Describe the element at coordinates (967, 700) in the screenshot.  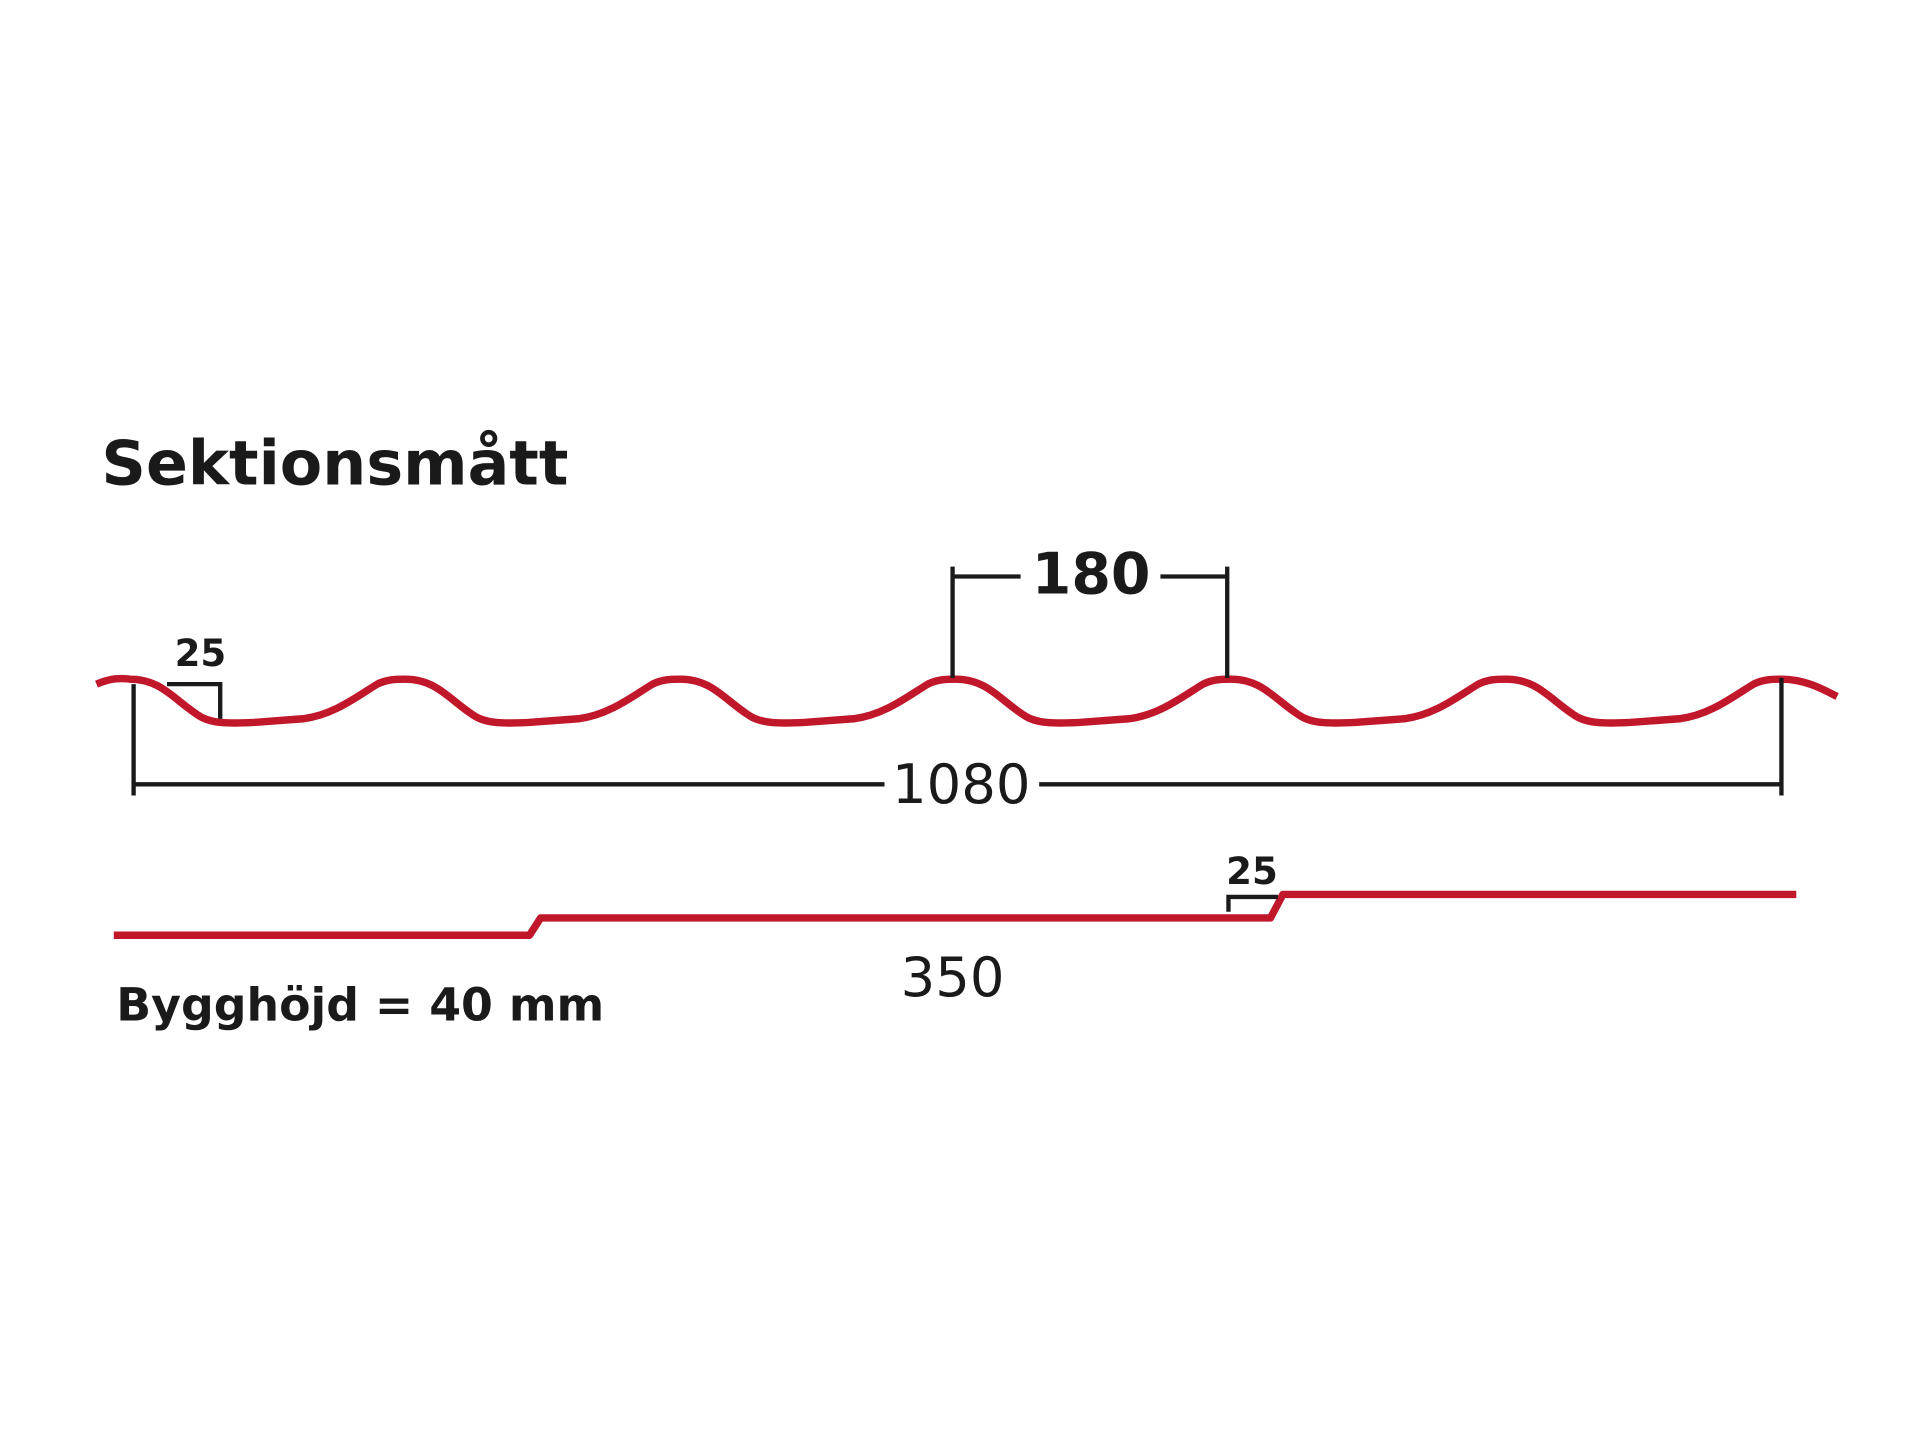
I see `profile-line` at that location.